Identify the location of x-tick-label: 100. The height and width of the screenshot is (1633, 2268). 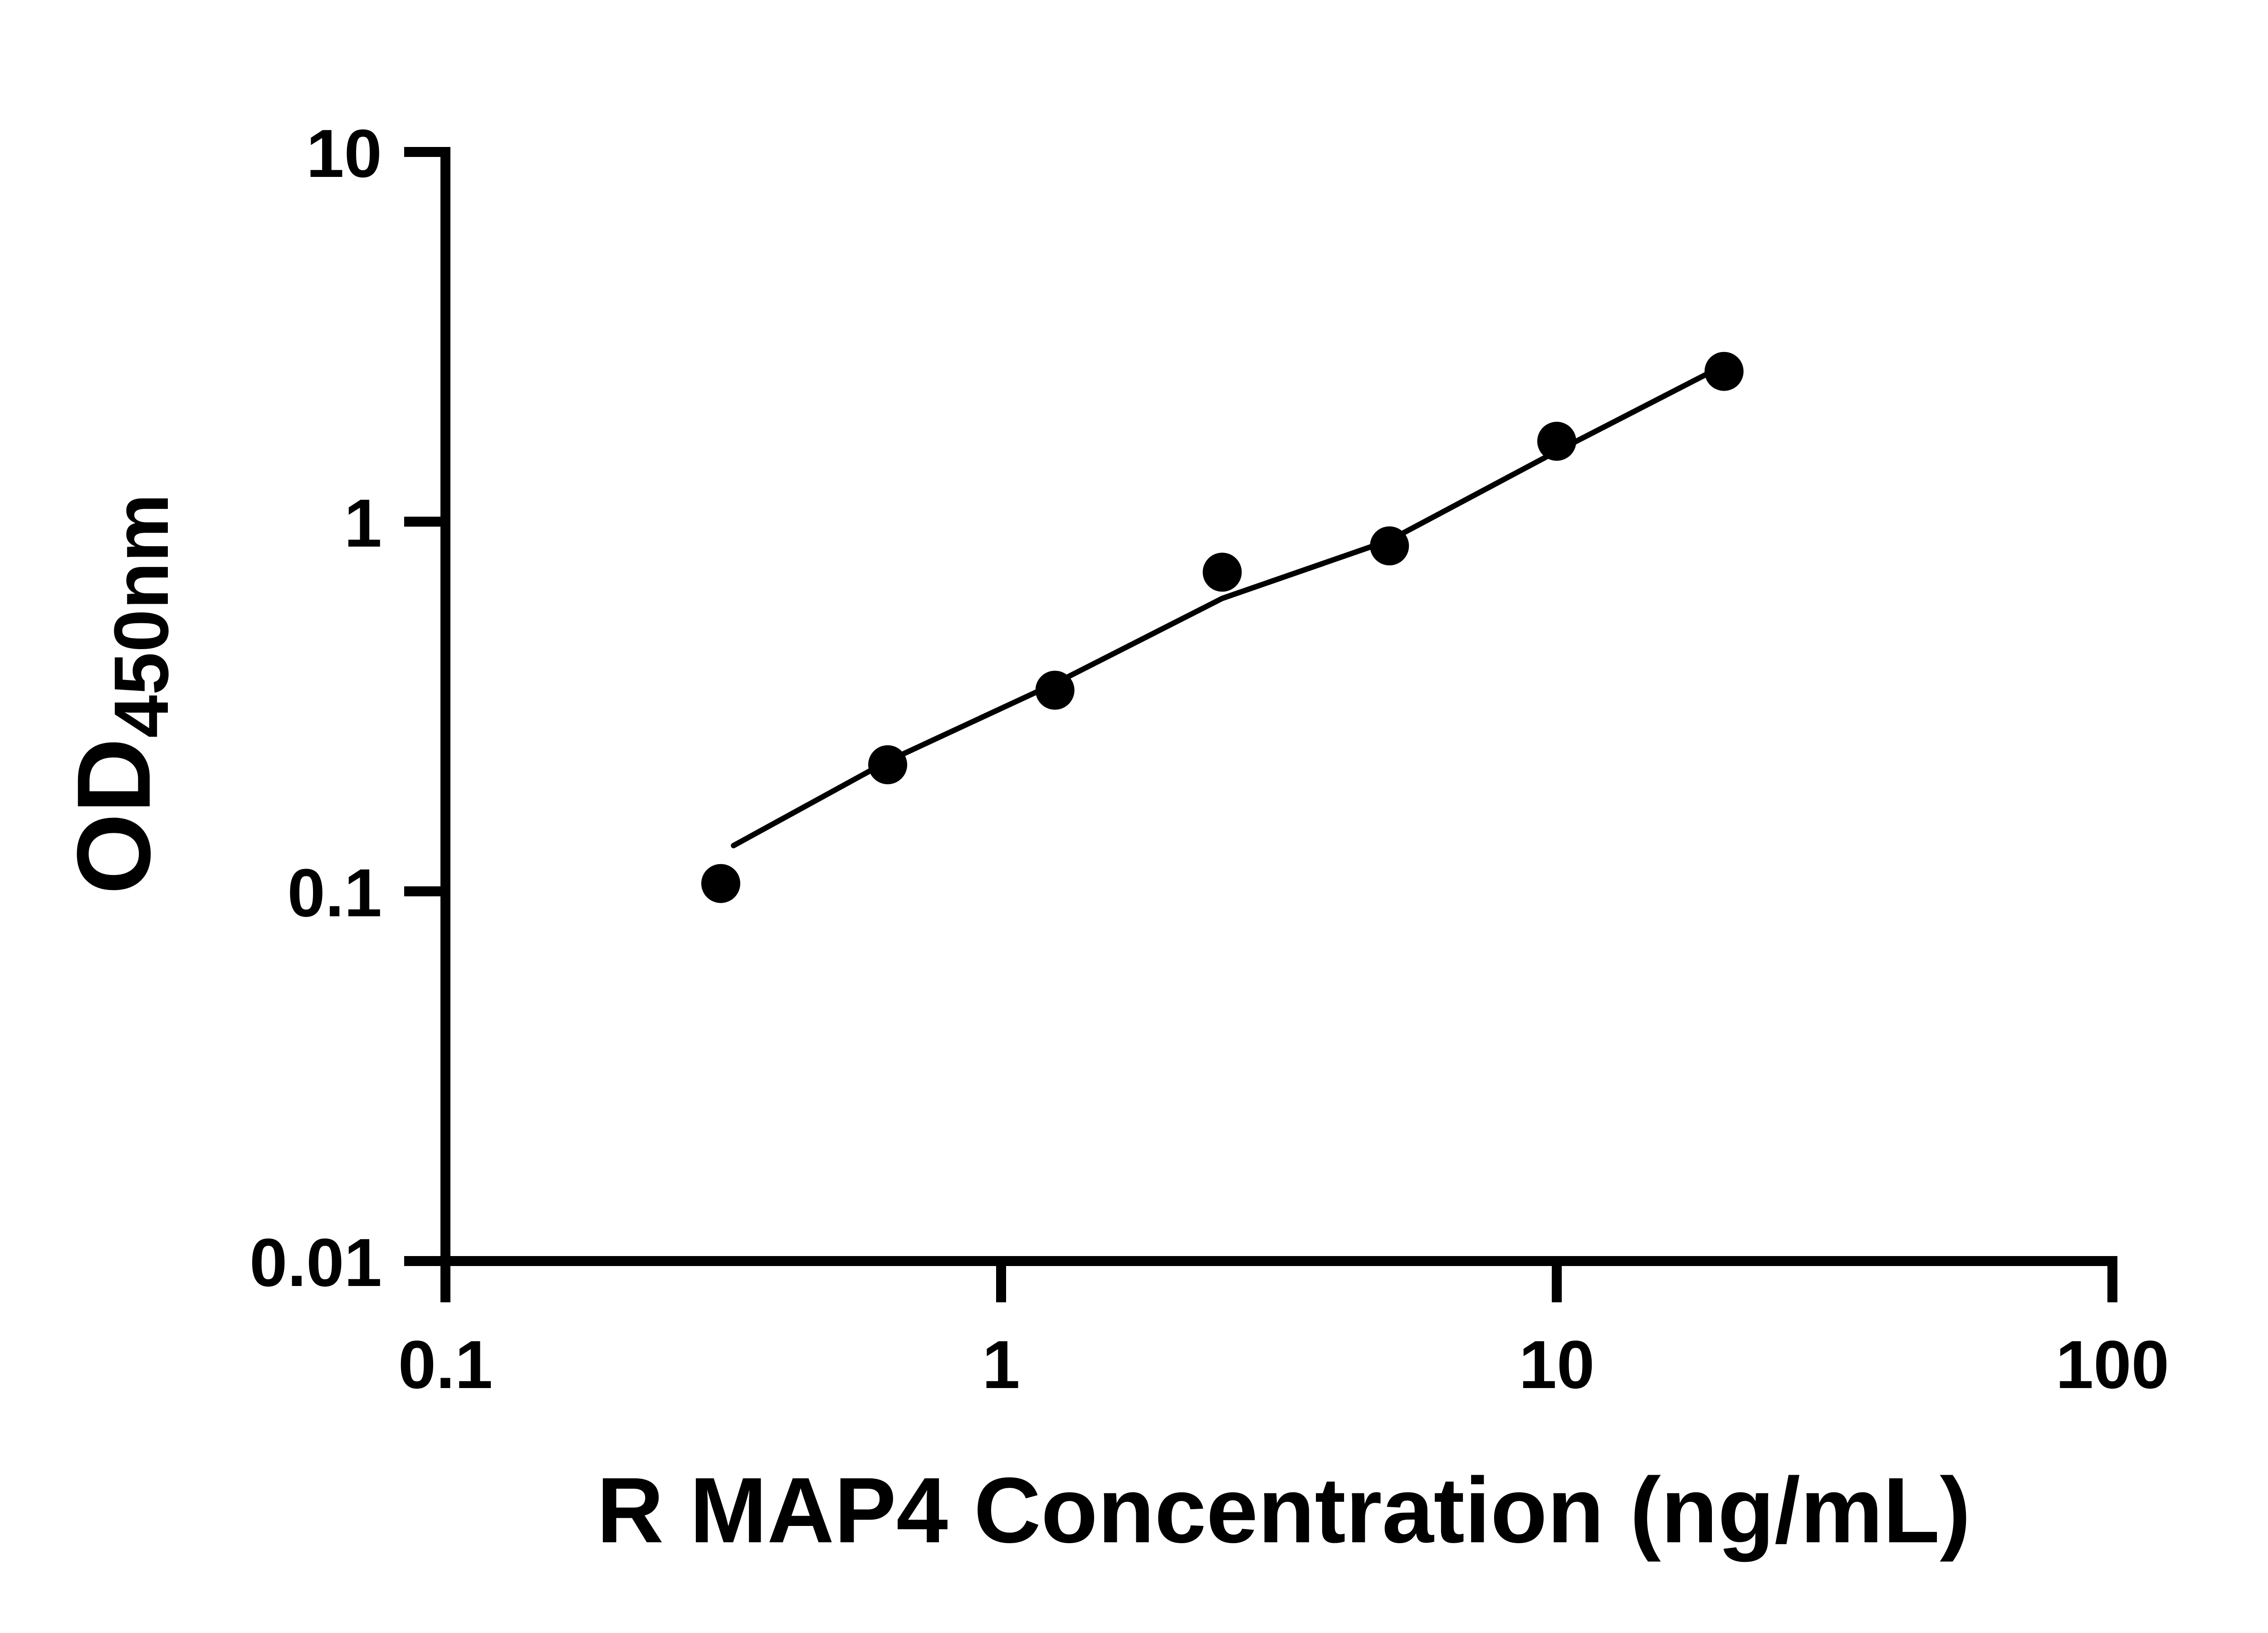
(2112, 1364).